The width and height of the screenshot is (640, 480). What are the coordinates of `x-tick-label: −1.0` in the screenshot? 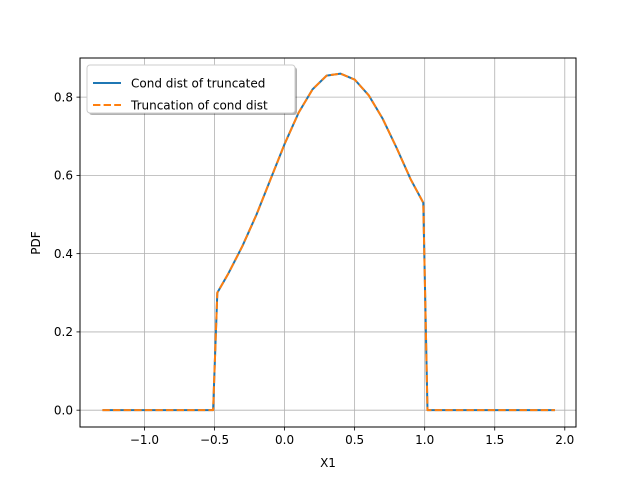 It's located at (144, 440).